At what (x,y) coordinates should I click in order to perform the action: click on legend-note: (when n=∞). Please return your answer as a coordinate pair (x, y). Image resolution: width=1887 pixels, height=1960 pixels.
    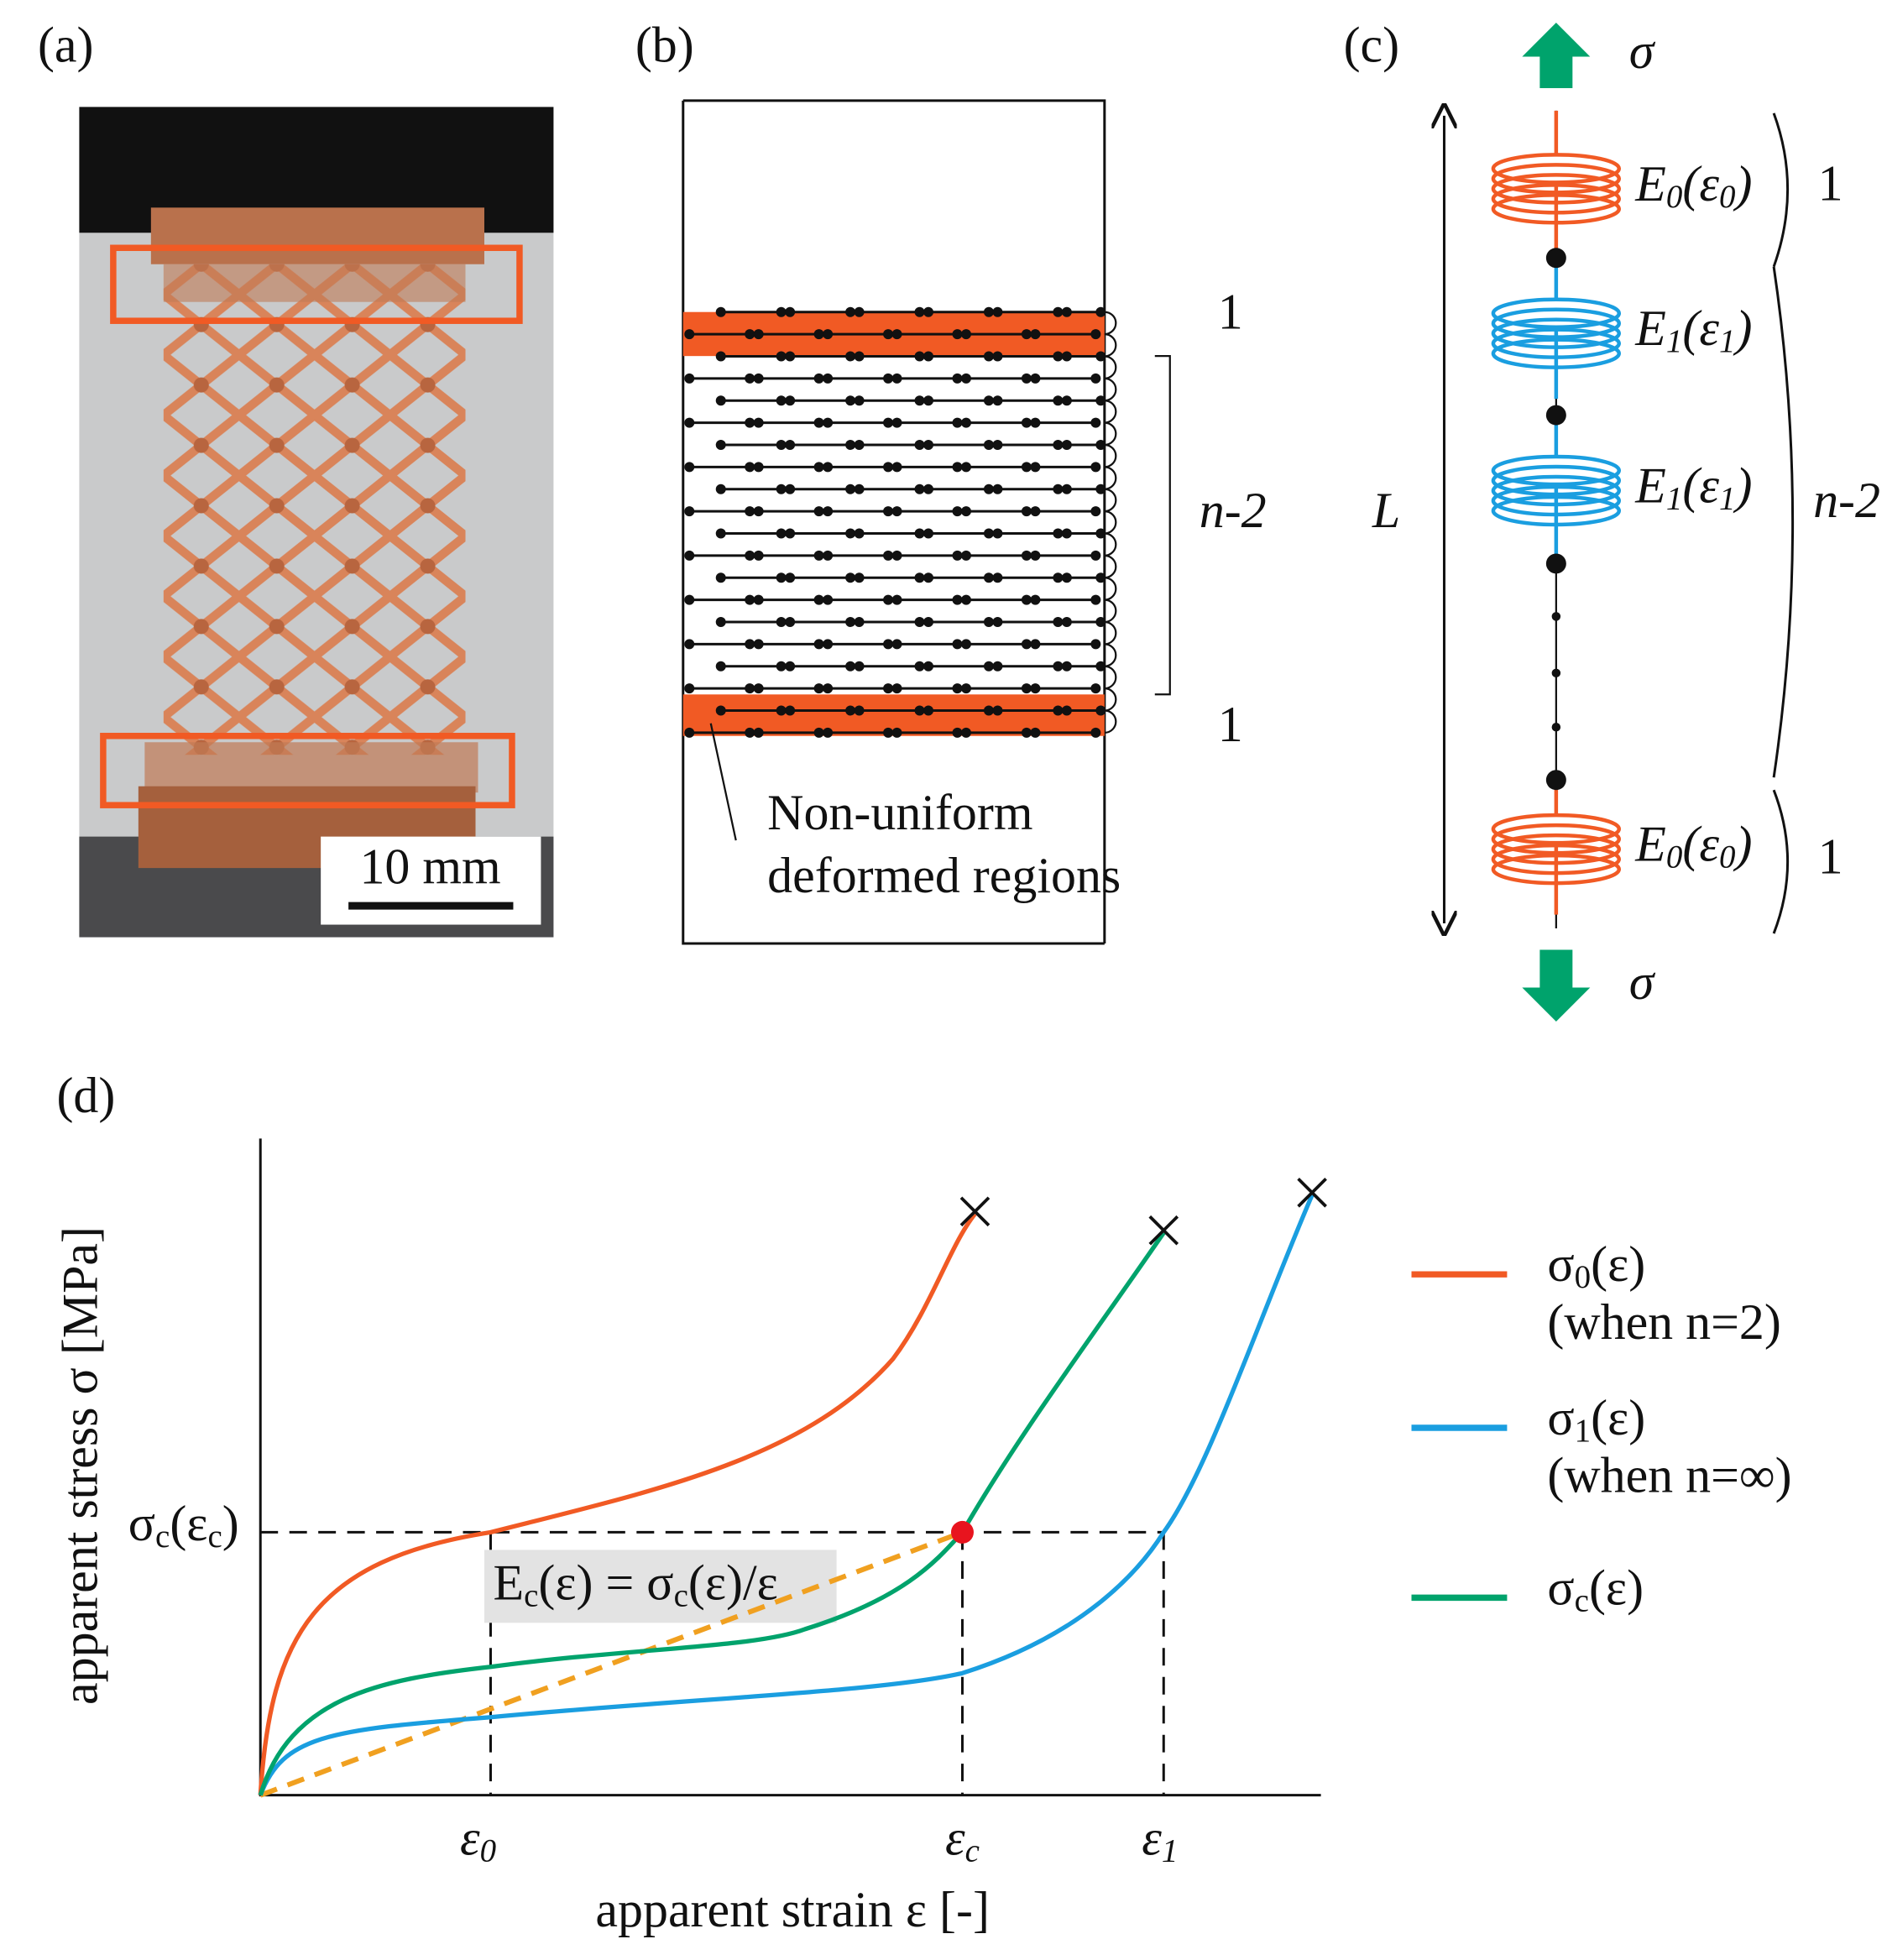
    Looking at the image, I should click on (1669, 1475).